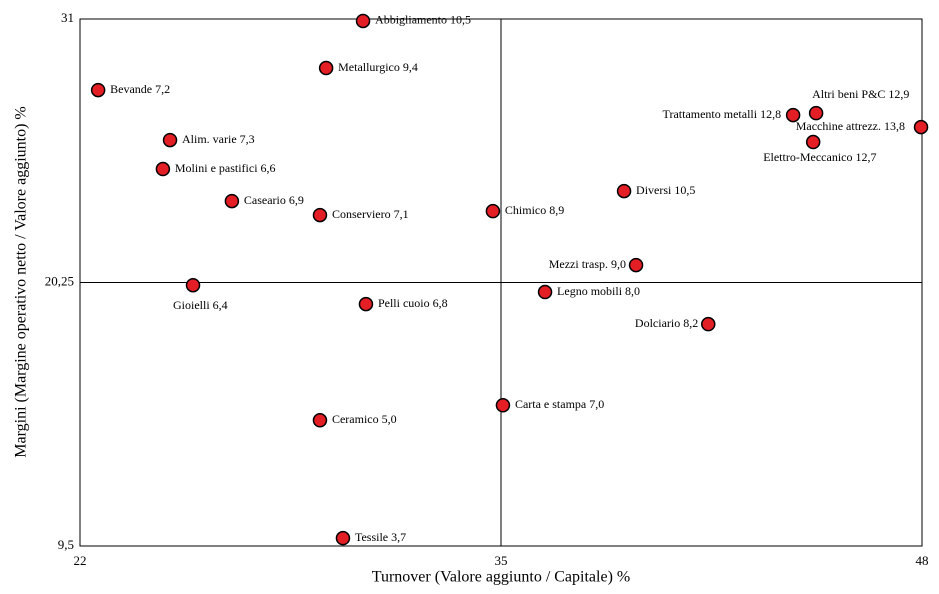 This screenshot has width=939, height=594. Describe the element at coordinates (850, 126) in the screenshot. I see `point-label: Macchine attrezz. 13,8` at that location.